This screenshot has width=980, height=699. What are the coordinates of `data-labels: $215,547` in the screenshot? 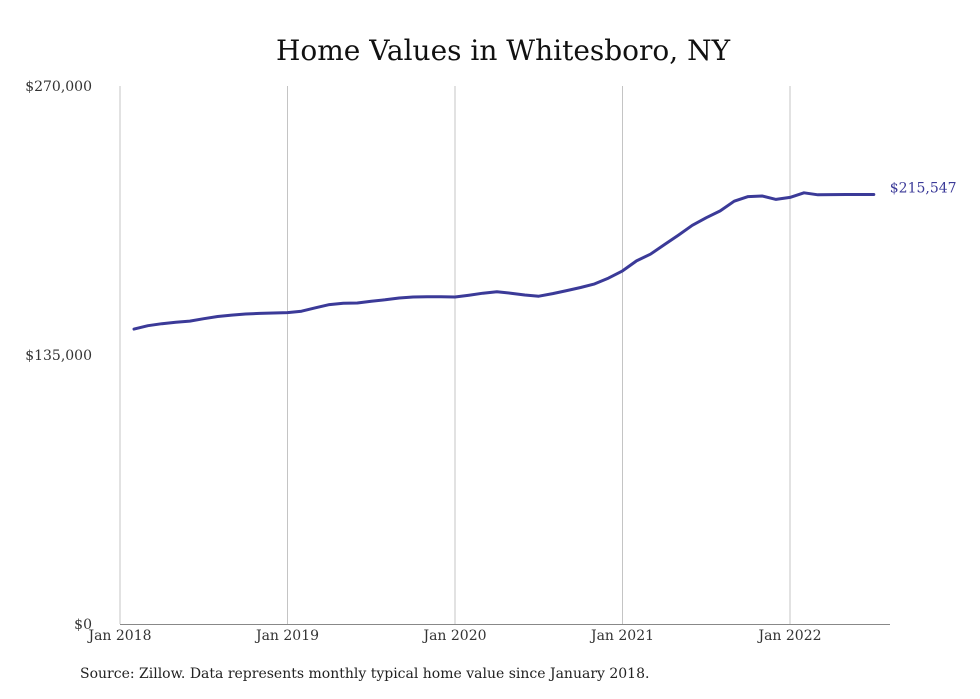 It's located at (923, 189).